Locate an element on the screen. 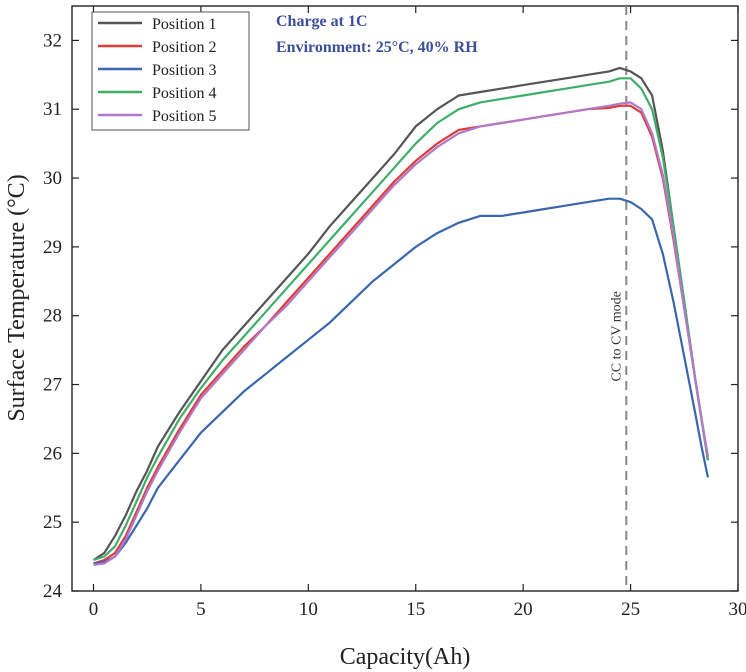 The image size is (746, 672). x-tick-label: 15 is located at coordinates (415, 609).